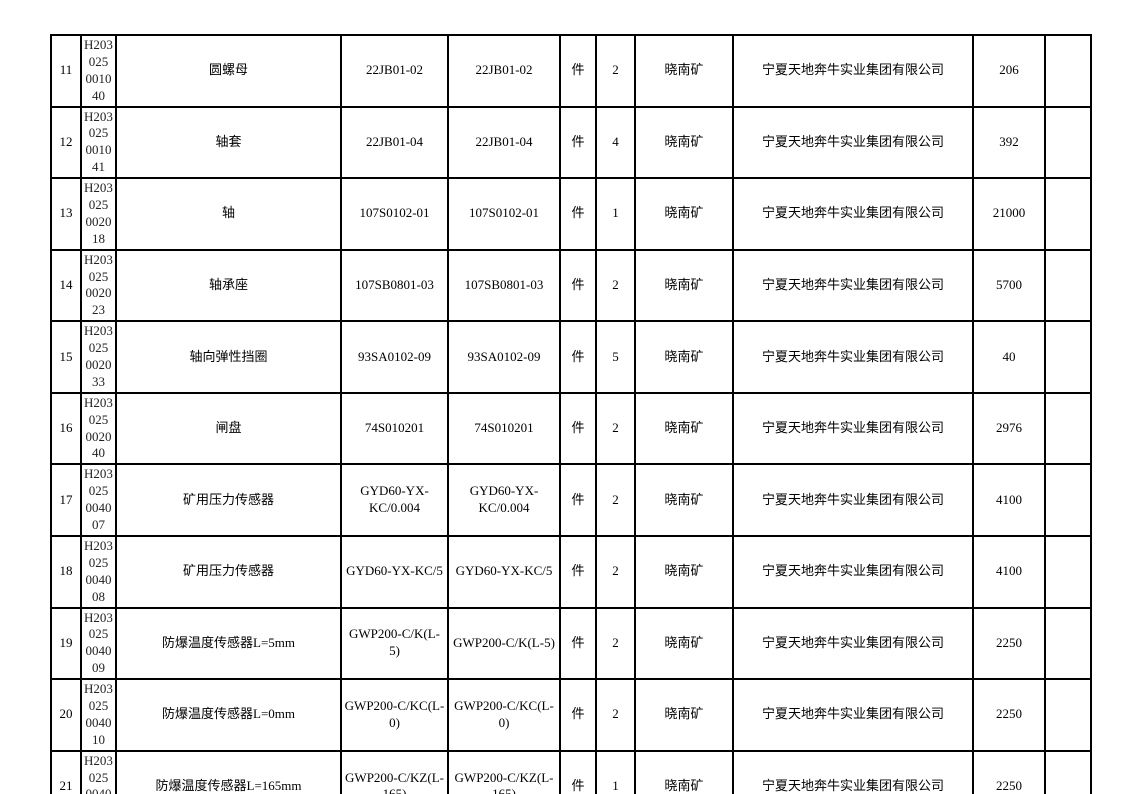 Image resolution: width=1123 pixels, height=794 pixels. What do you see at coordinates (615, 357) in the screenshot?
I see `cell-qty: 5` at bounding box center [615, 357].